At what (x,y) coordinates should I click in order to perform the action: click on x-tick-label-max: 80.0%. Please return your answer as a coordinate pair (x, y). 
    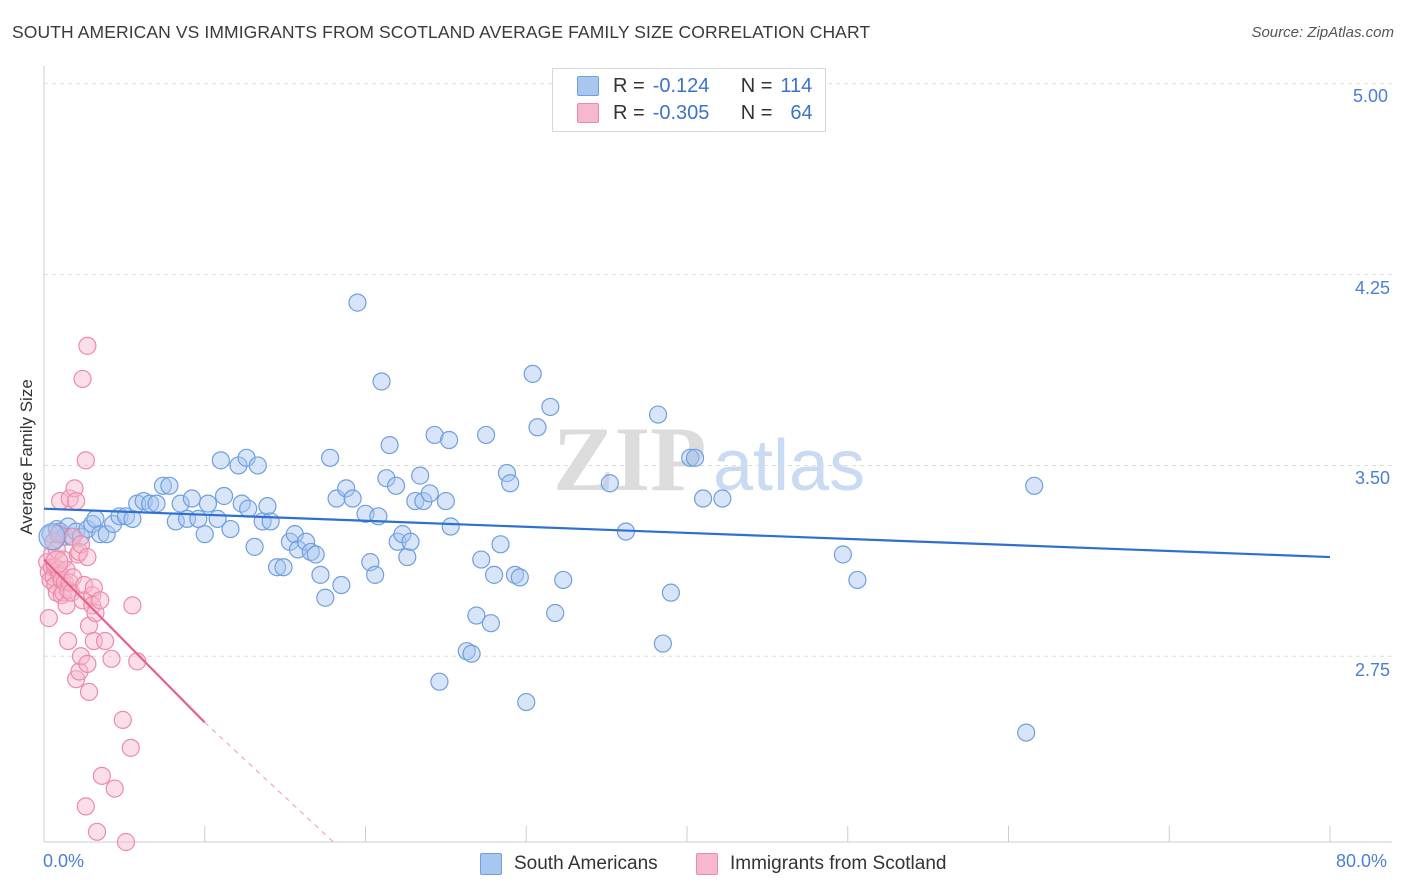
    Looking at the image, I should click on (1362, 861).